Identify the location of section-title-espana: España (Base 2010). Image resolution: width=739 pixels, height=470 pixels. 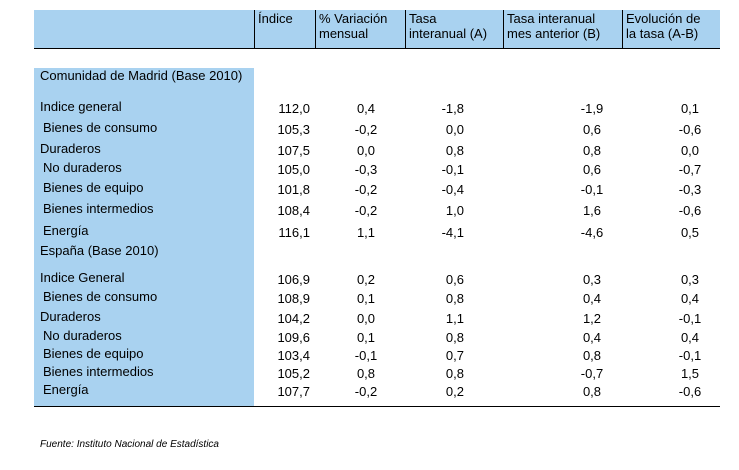
(99, 250).